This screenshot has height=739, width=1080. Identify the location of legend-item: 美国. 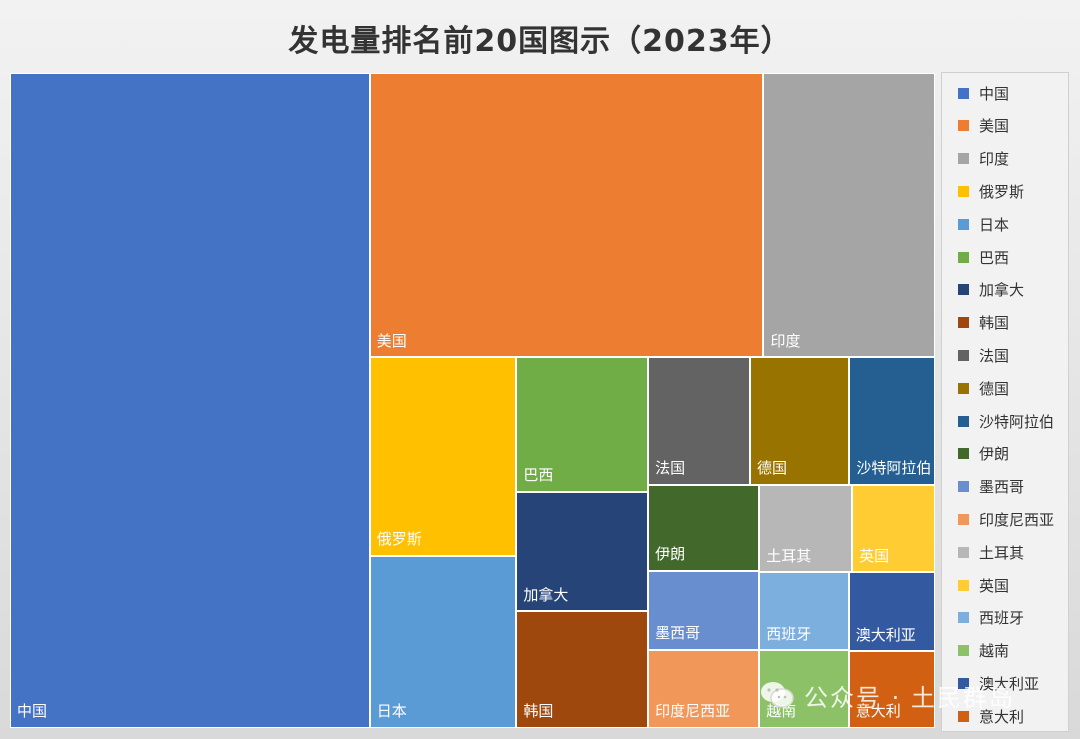
(983, 126).